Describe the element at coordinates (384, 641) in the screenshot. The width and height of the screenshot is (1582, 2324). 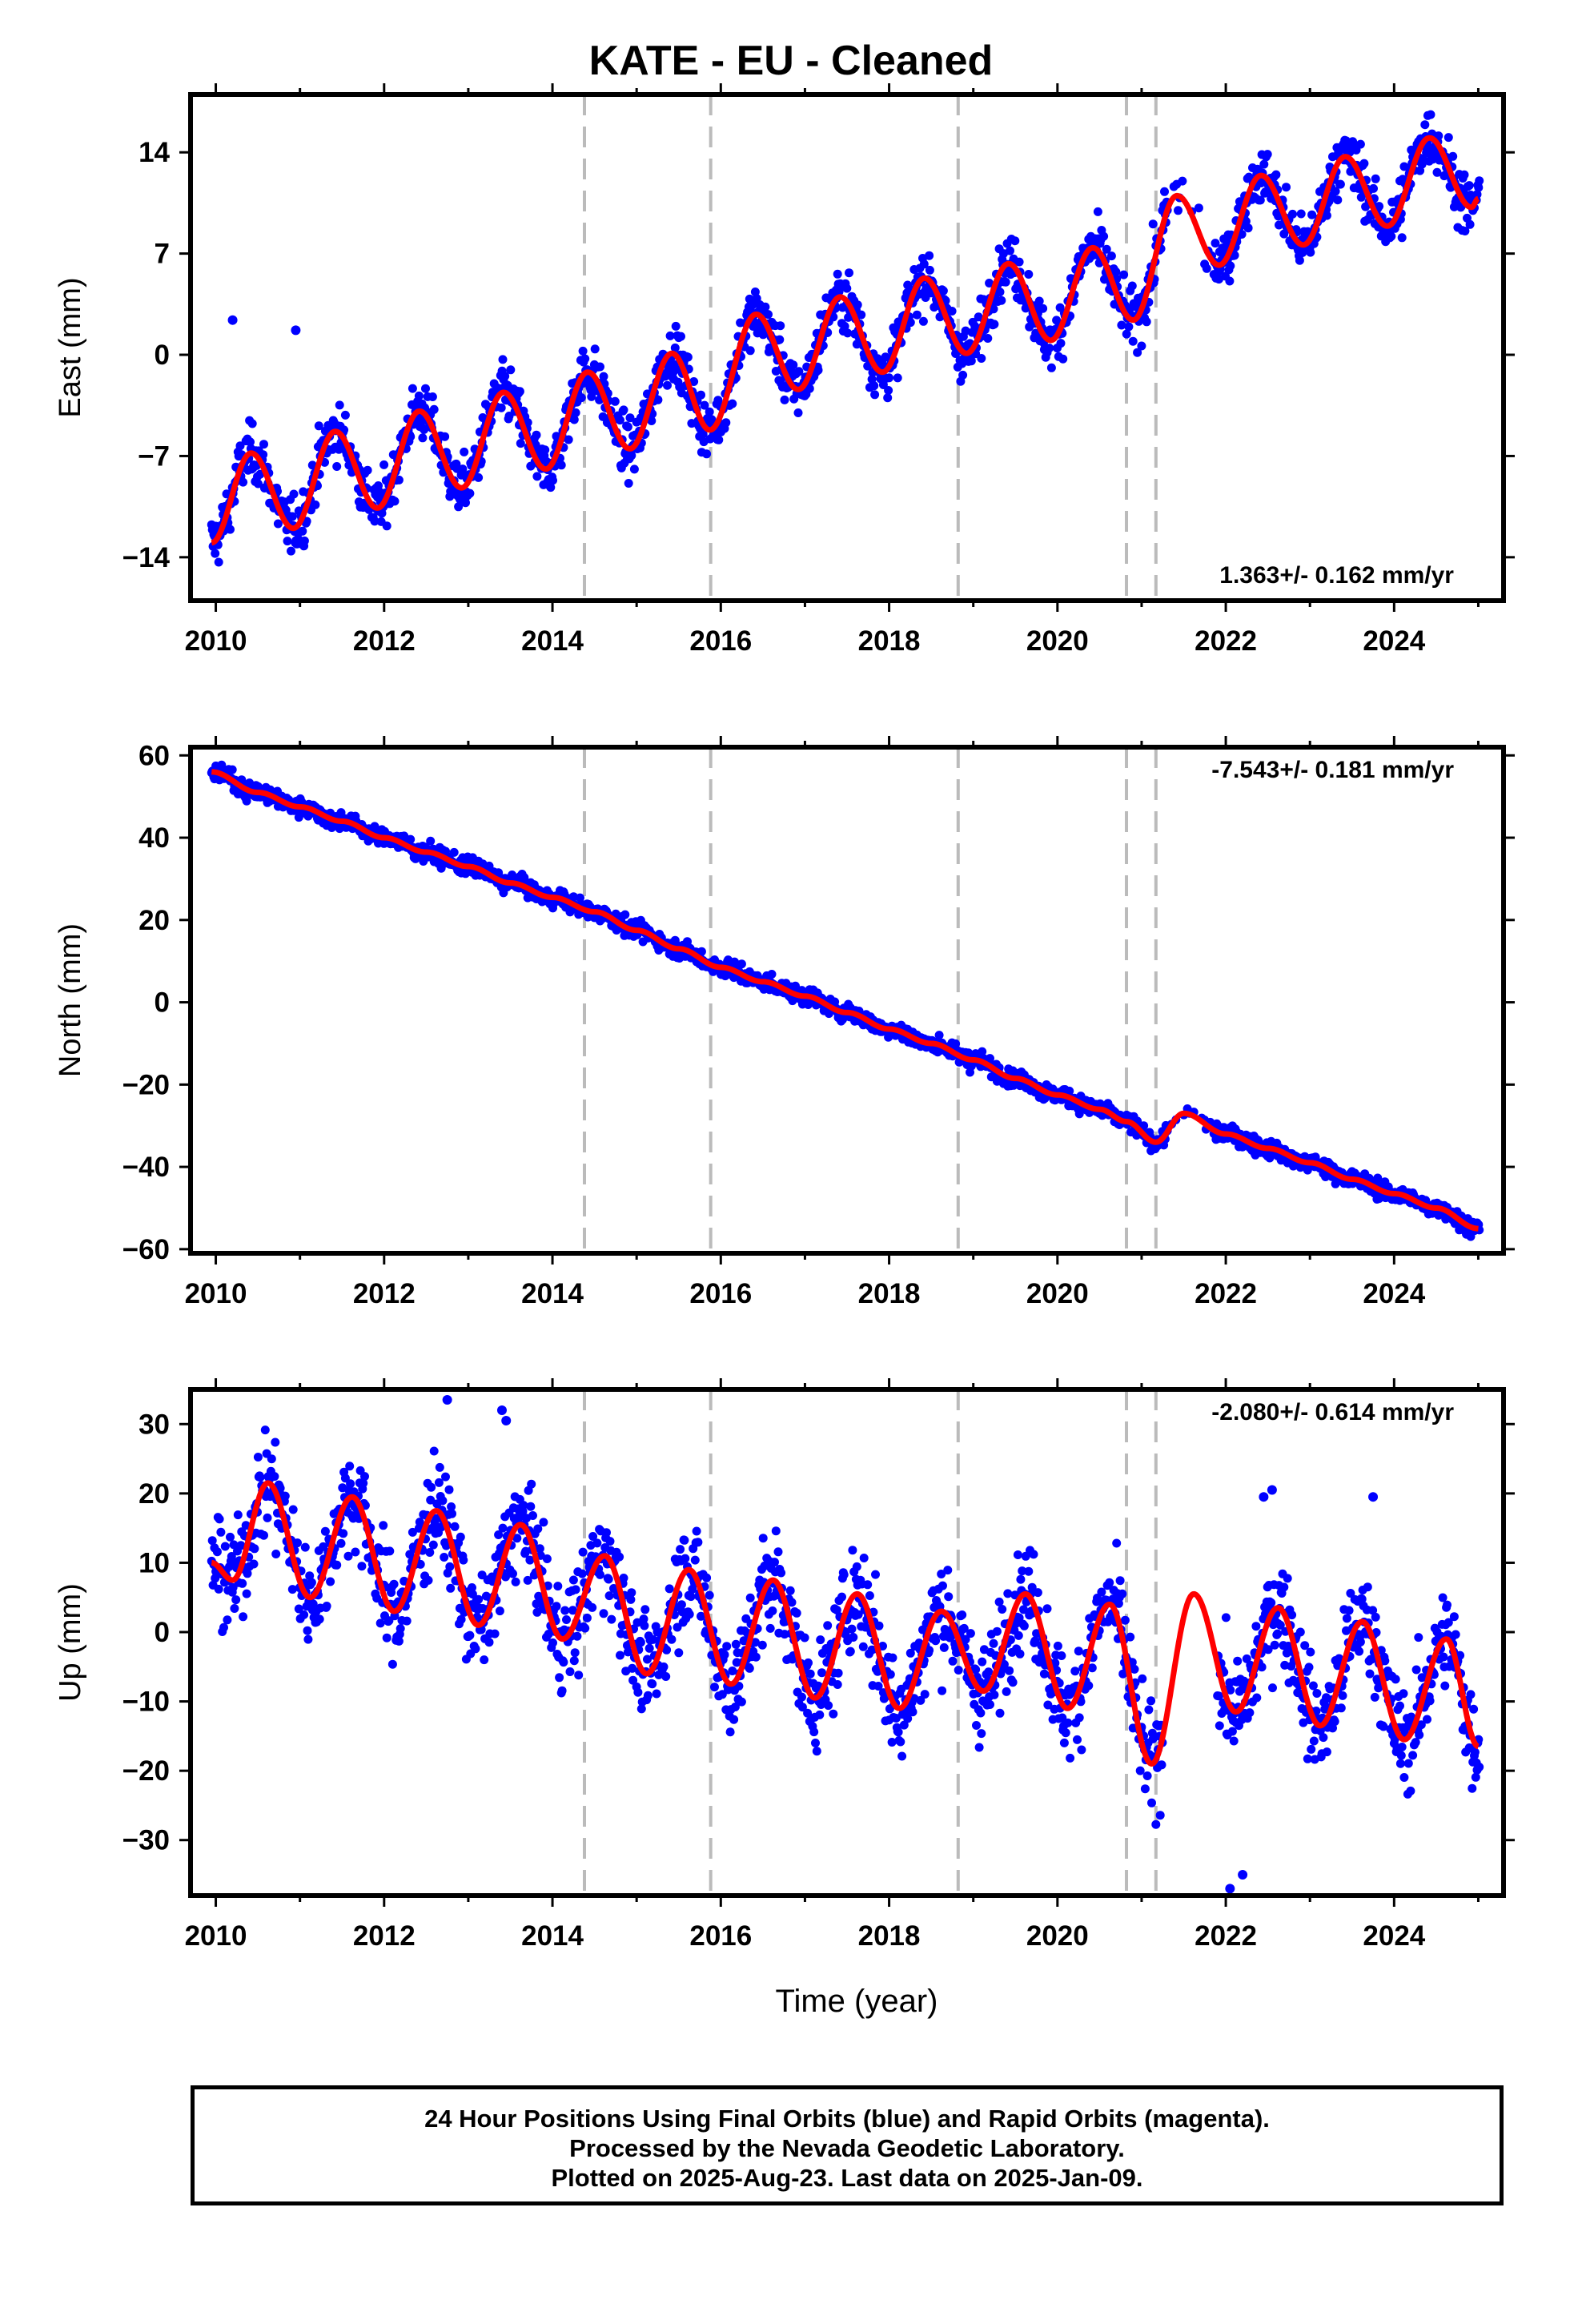
I see `x-tick-label: 2012` at that location.